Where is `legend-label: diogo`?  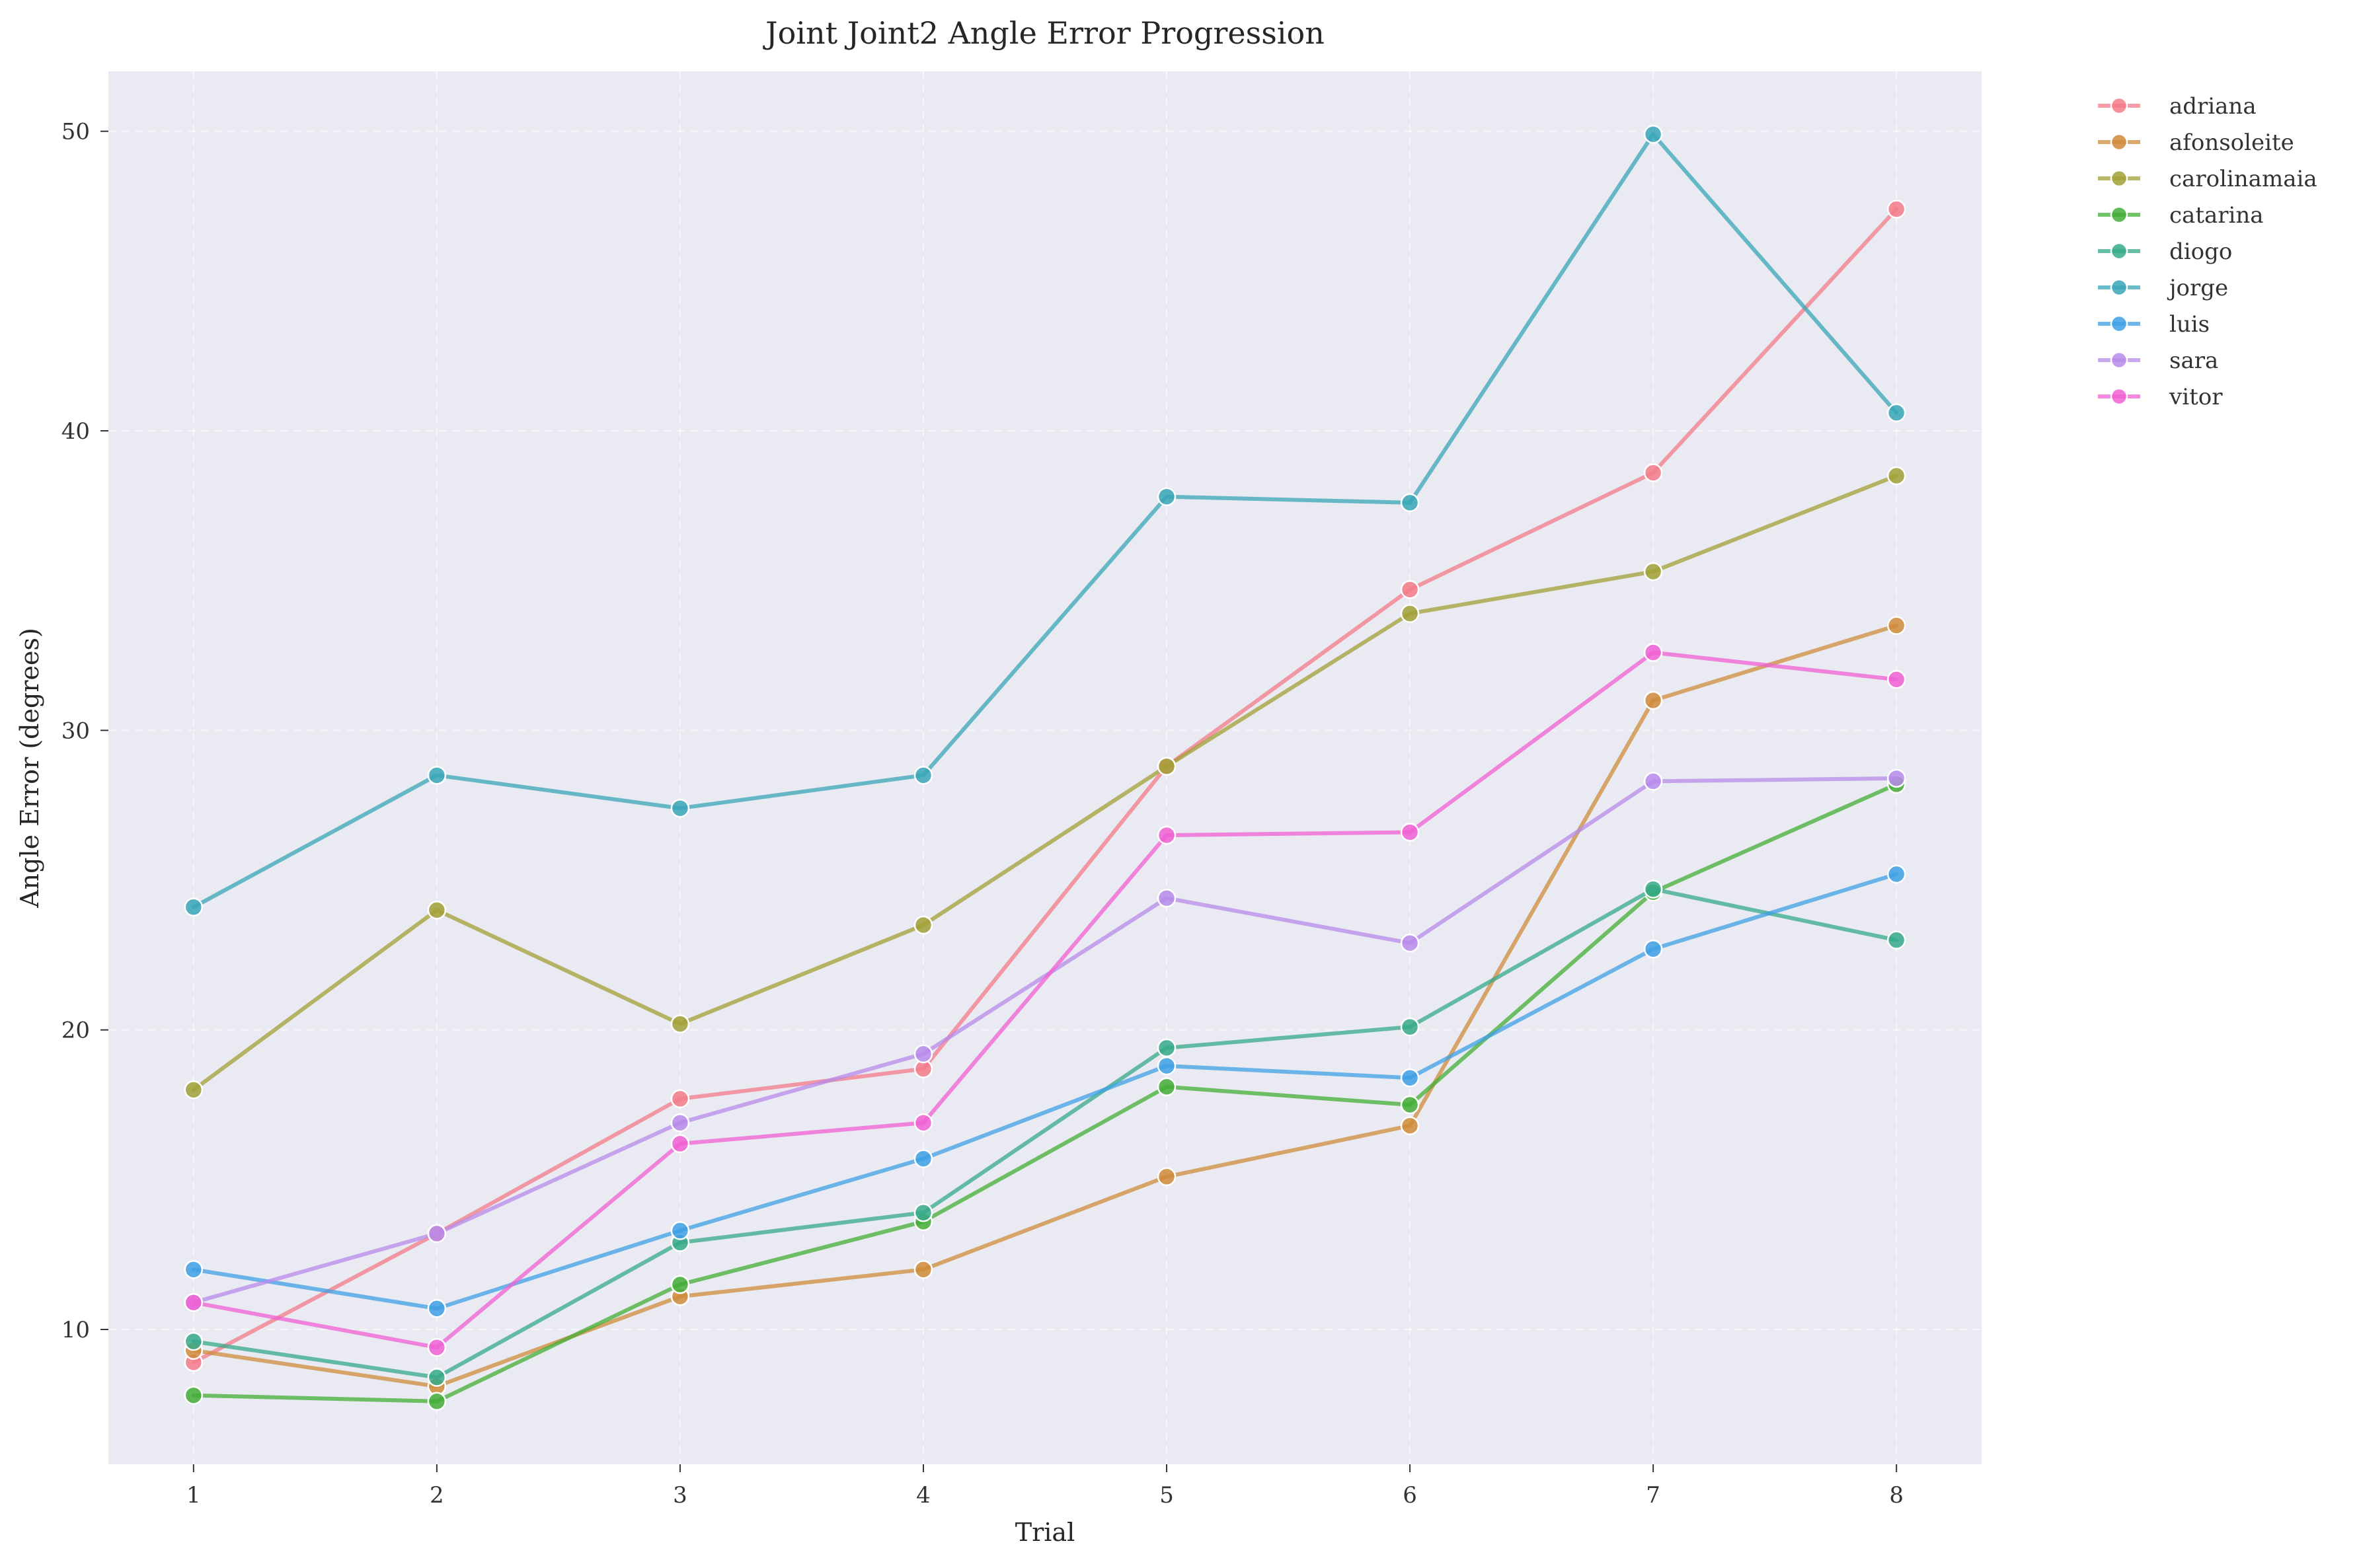
legend-label: diogo is located at coordinates (2200, 252).